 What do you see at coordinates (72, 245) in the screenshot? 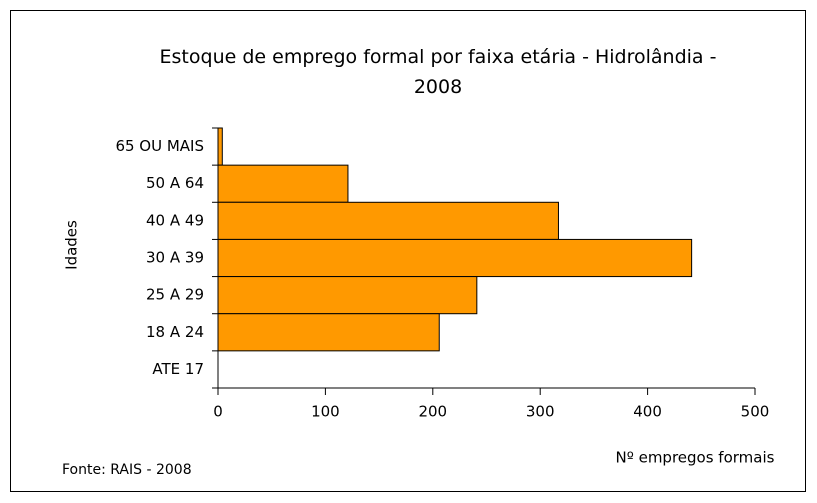
I see `y-axis-label: Idades` at bounding box center [72, 245].